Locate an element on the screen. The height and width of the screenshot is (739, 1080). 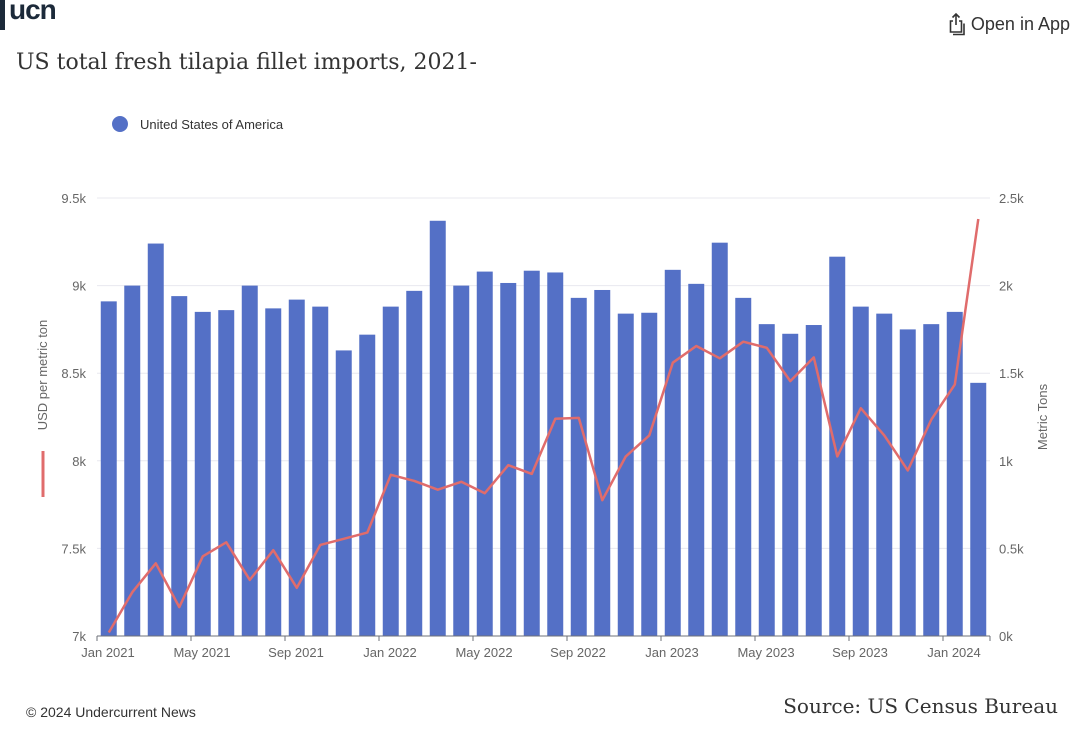
y-tick-label: 8.5k is located at coordinates (73, 373).